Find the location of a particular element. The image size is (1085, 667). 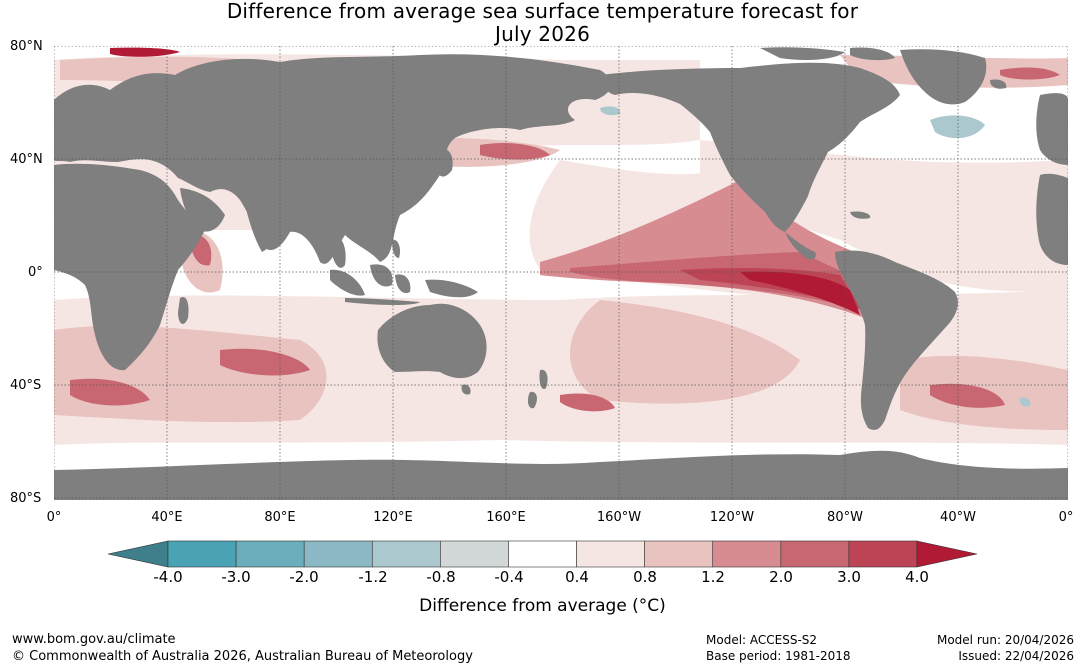

colorbar-tick: 0.8 is located at coordinates (645, 577).